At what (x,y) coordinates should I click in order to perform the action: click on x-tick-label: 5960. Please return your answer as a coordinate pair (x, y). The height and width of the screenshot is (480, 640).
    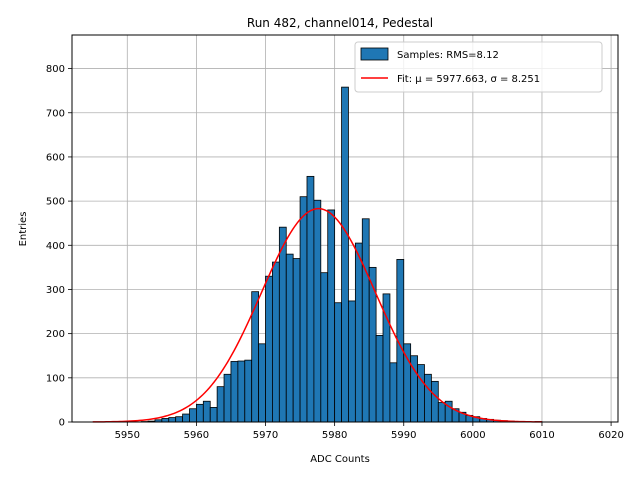
    Looking at the image, I should click on (196, 435).